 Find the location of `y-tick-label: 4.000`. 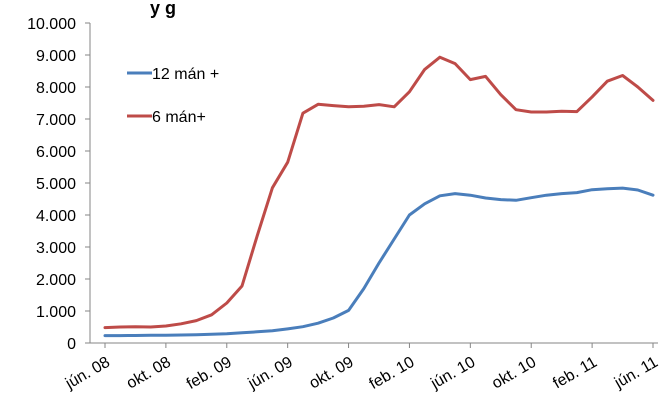

y-tick-label: 4.000 is located at coordinates (56, 216).